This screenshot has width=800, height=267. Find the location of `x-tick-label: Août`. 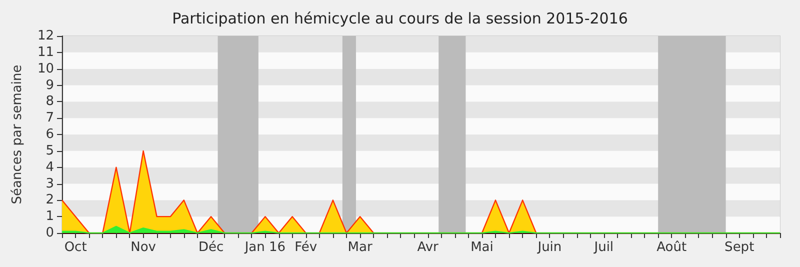

x-tick-label: Août is located at coordinates (671, 247).